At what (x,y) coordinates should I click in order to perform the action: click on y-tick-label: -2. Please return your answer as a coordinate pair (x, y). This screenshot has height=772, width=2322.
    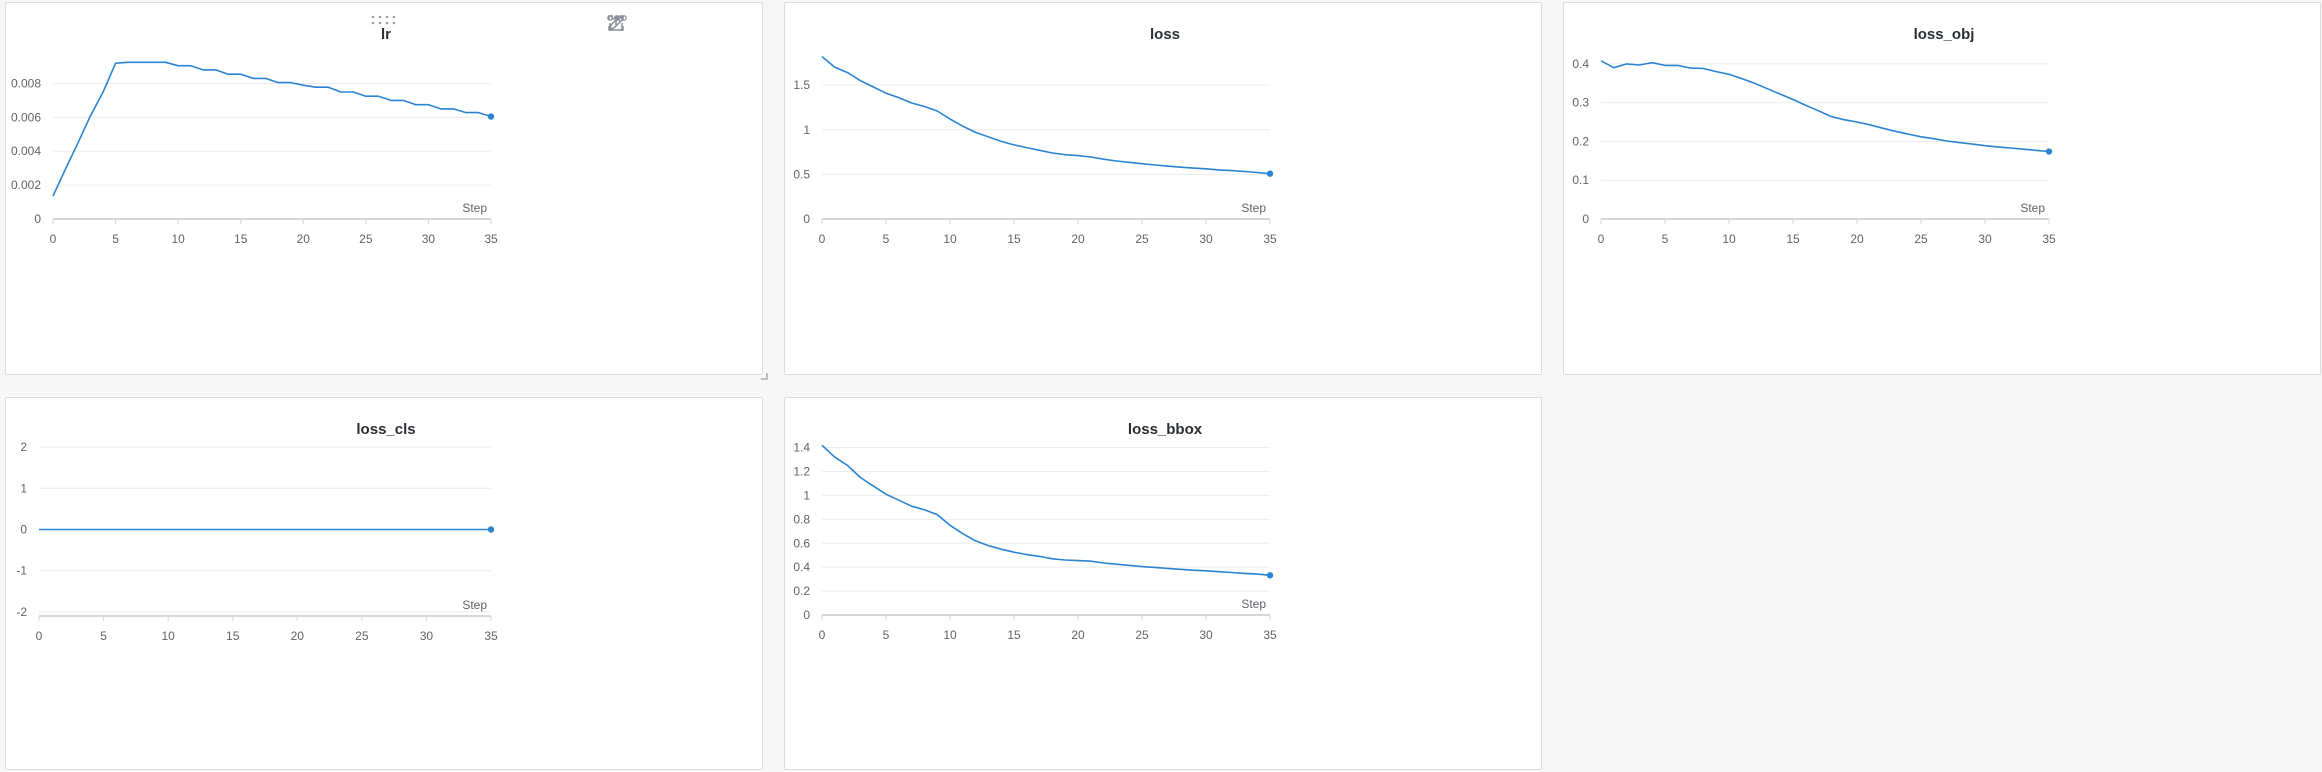
    Looking at the image, I should click on (21, 612).